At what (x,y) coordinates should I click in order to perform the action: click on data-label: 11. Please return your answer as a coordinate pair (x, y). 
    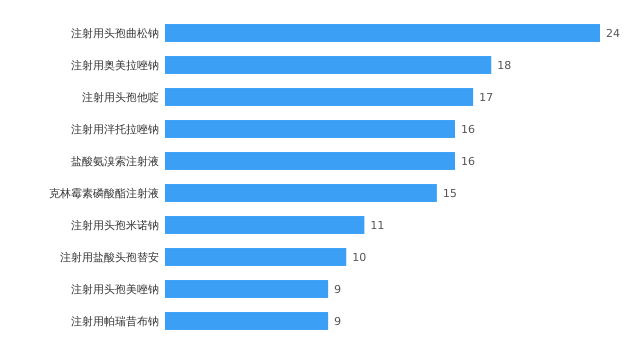
    Looking at the image, I should click on (377, 225).